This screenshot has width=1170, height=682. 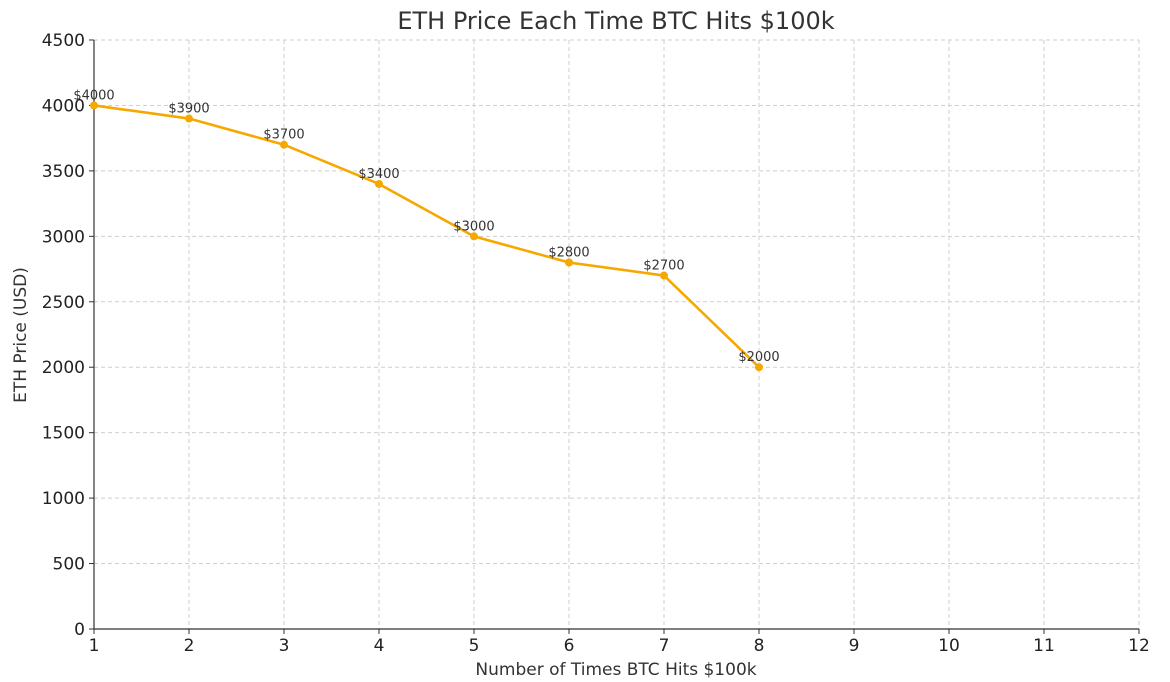 I want to click on y-tick-label: 1000, so click(x=63, y=499).